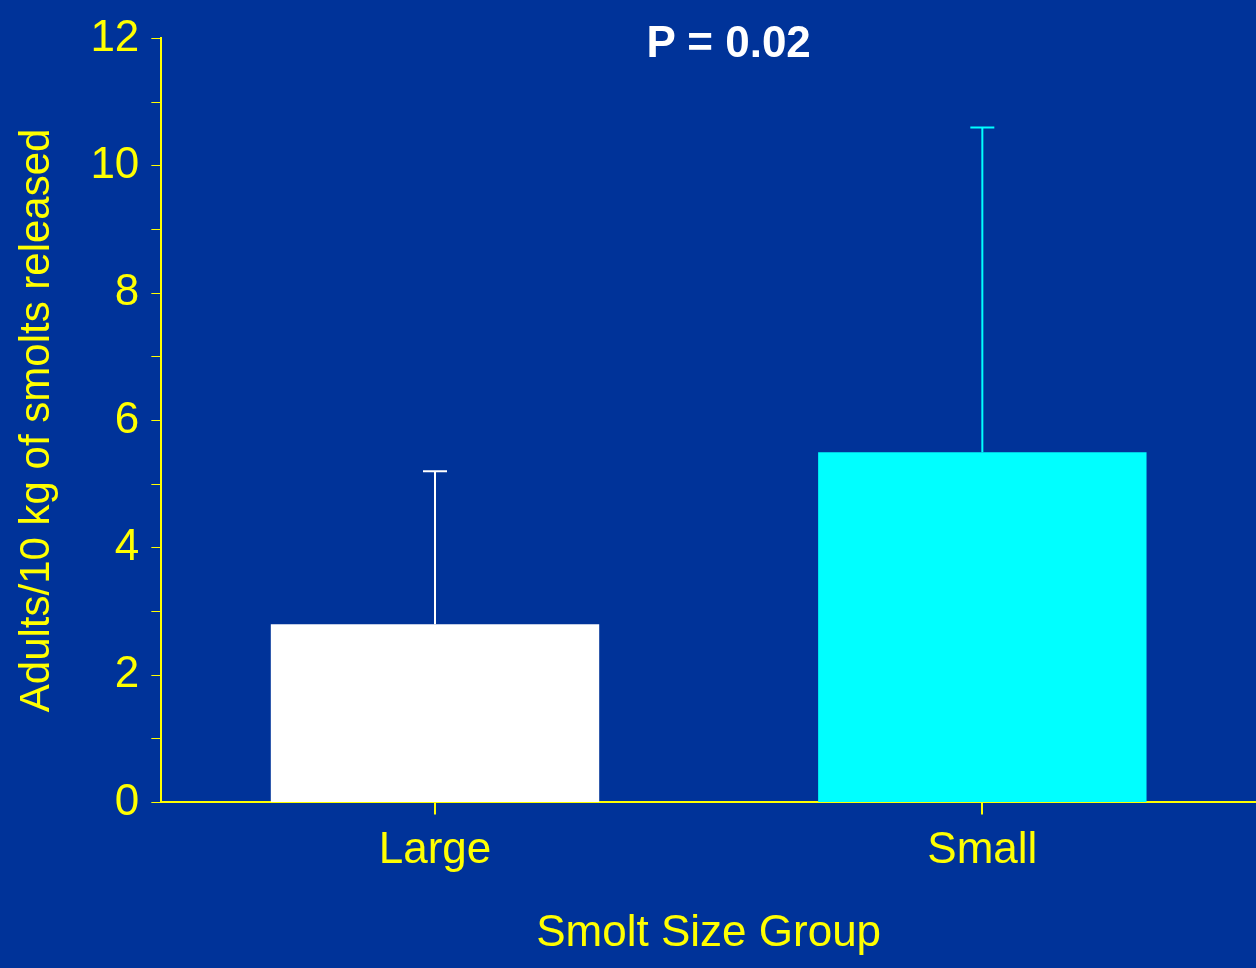  Describe the element at coordinates (115, 35) in the screenshot. I see `y-tick-label: 12` at that location.